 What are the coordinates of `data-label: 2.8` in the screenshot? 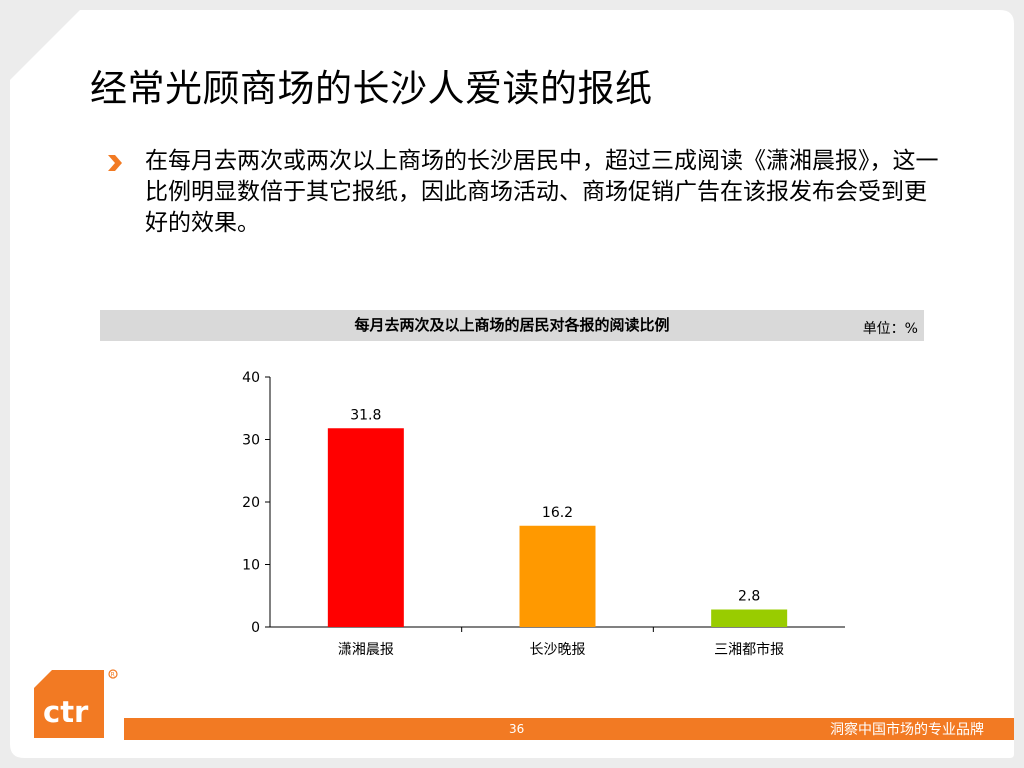 It's located at (749, 597).